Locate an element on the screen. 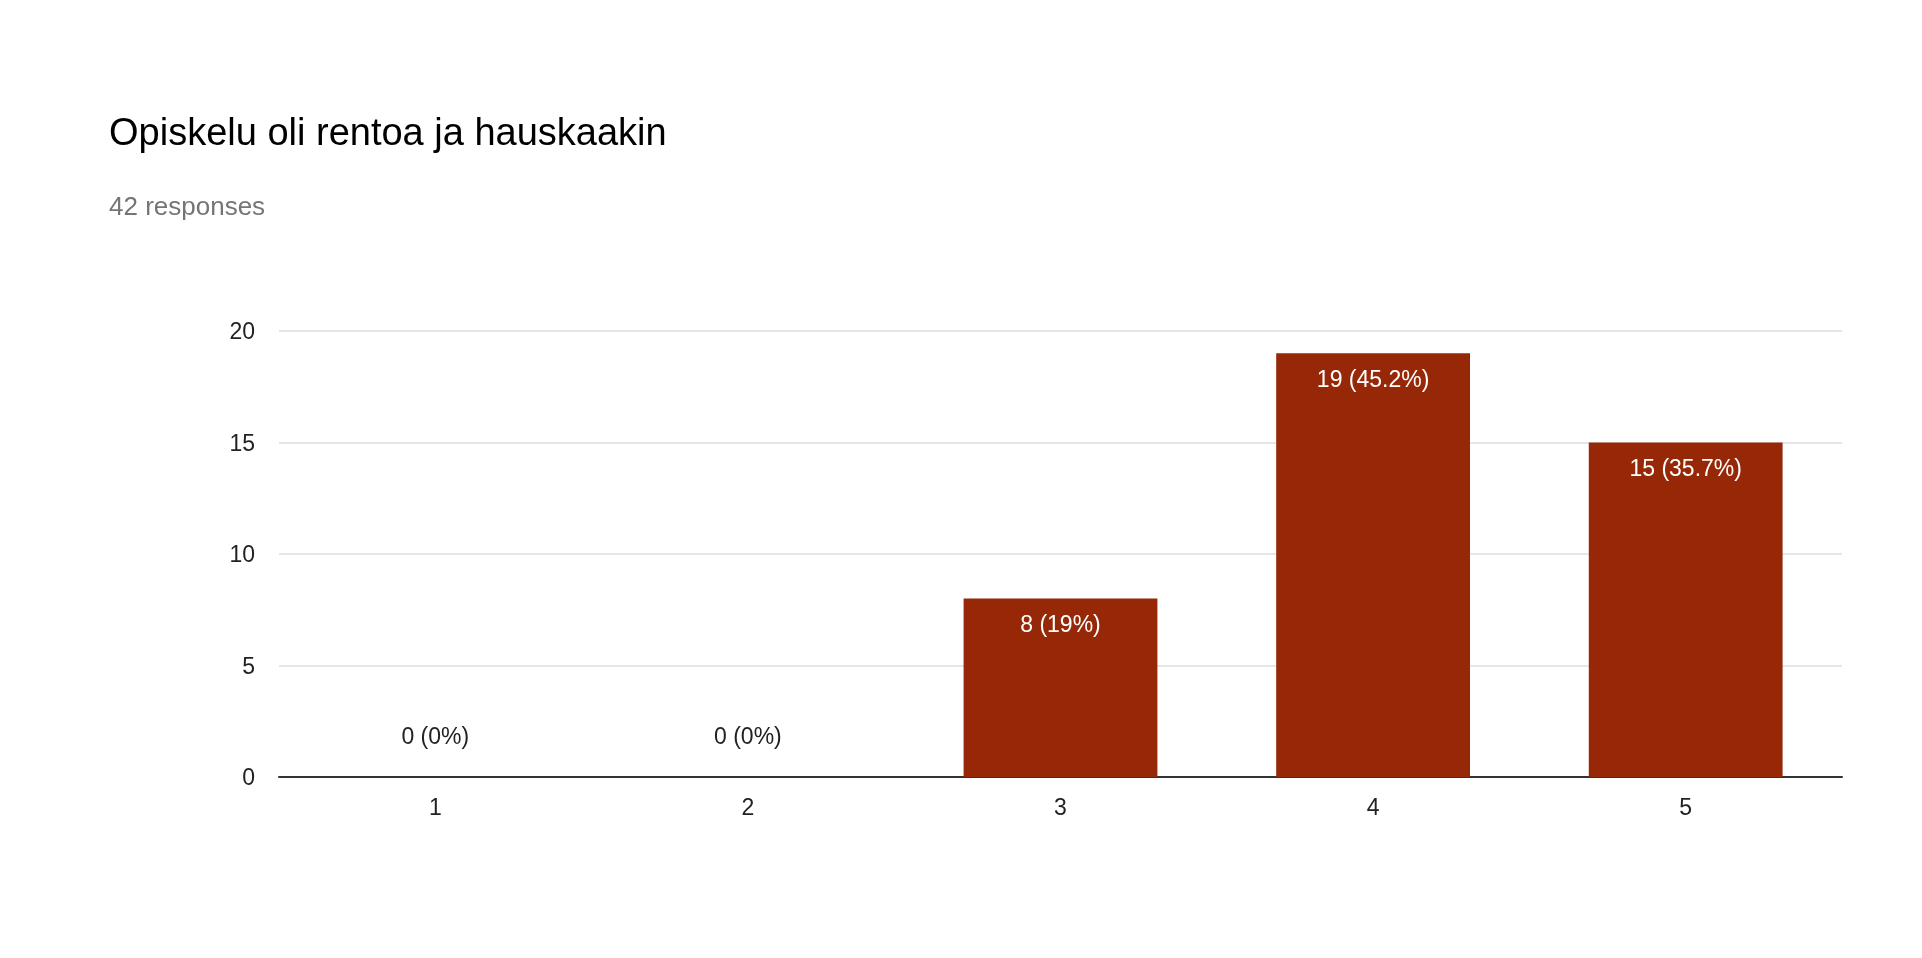  x-tick-label: 4 is located at coordinates (1373, 806).